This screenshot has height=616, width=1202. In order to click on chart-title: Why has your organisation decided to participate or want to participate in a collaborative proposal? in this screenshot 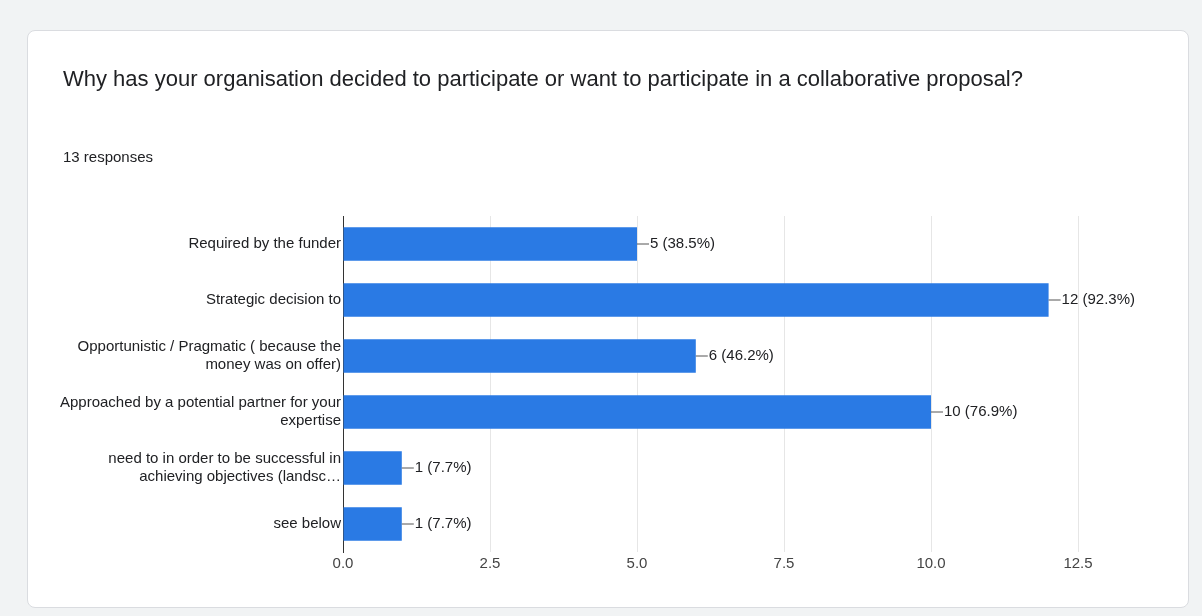, I will do `click(543, 79)`.